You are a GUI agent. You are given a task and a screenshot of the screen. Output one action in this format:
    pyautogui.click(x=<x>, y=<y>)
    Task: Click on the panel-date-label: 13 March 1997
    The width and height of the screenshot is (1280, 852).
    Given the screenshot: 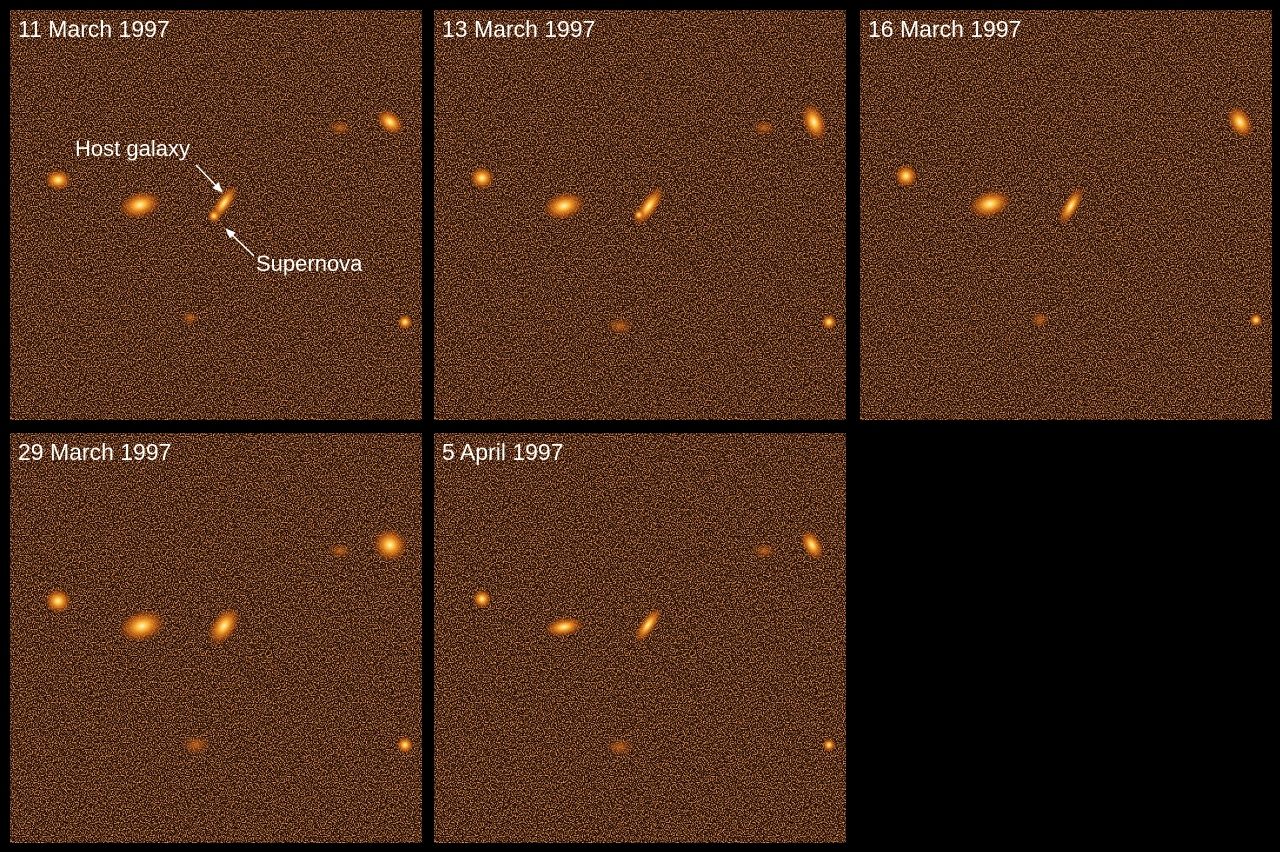 What is the action you would take?
    pyautogui.click(x=518, y=29)
    